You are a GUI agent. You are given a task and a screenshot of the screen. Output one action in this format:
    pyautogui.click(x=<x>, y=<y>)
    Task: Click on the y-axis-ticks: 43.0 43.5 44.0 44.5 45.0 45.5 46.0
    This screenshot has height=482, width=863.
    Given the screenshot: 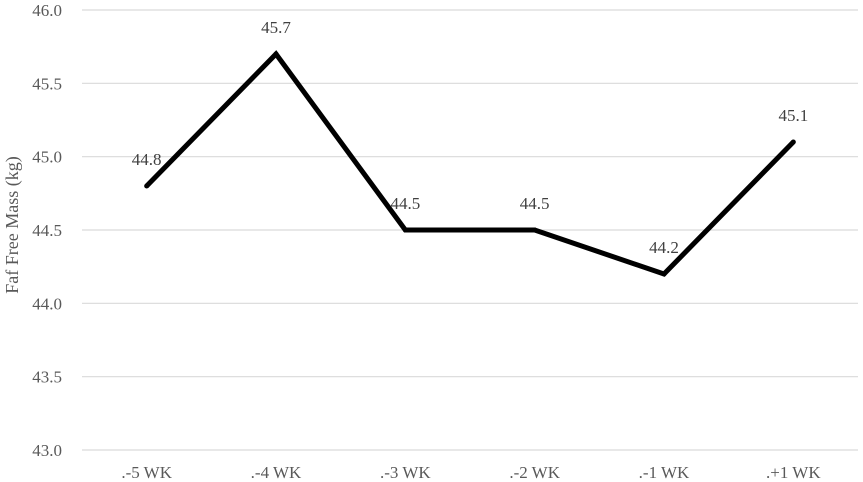 What is the action you would take?
    pyautogui.click(x=47, y=230)
    